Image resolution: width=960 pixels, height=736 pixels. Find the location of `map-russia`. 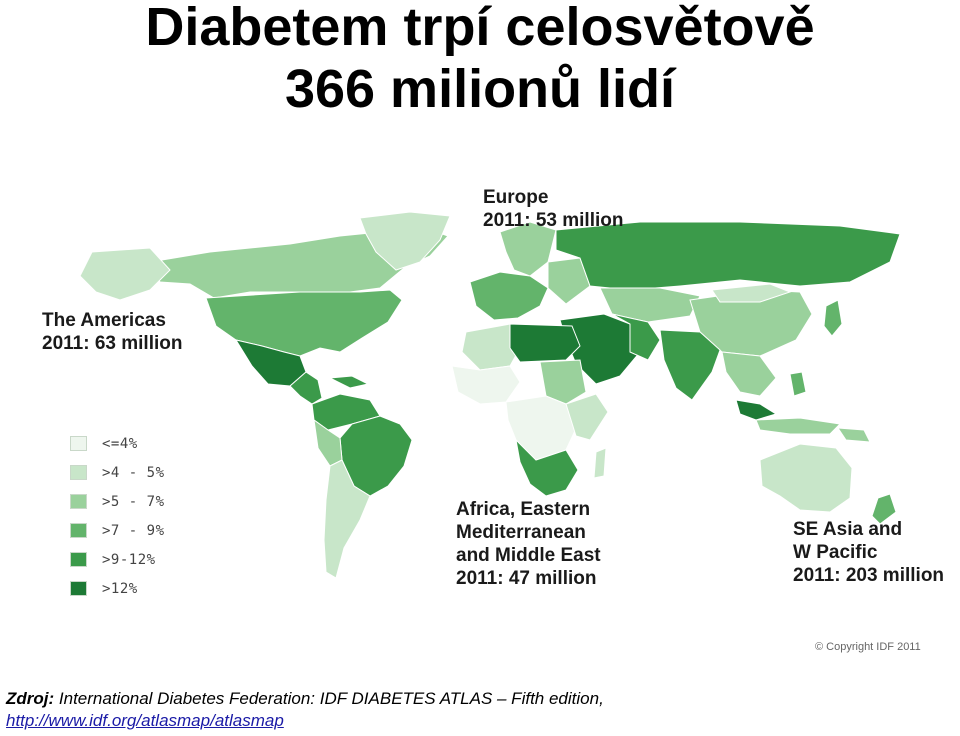

map-russia is located at coordinates (728, 256).